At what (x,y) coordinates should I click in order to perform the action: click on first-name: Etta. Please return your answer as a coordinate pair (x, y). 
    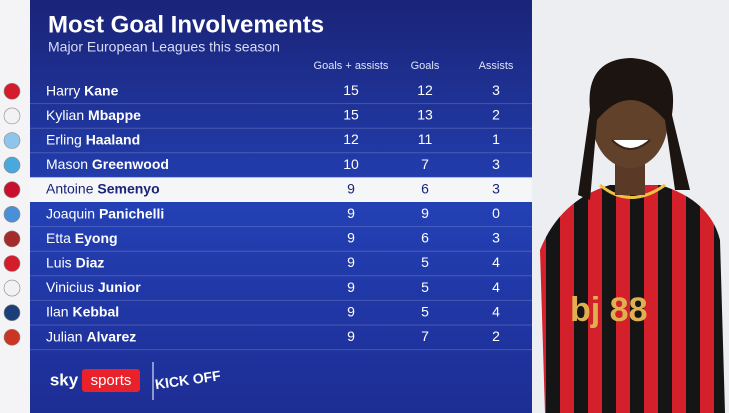
    Looking at the image, I should click on (58, 238).